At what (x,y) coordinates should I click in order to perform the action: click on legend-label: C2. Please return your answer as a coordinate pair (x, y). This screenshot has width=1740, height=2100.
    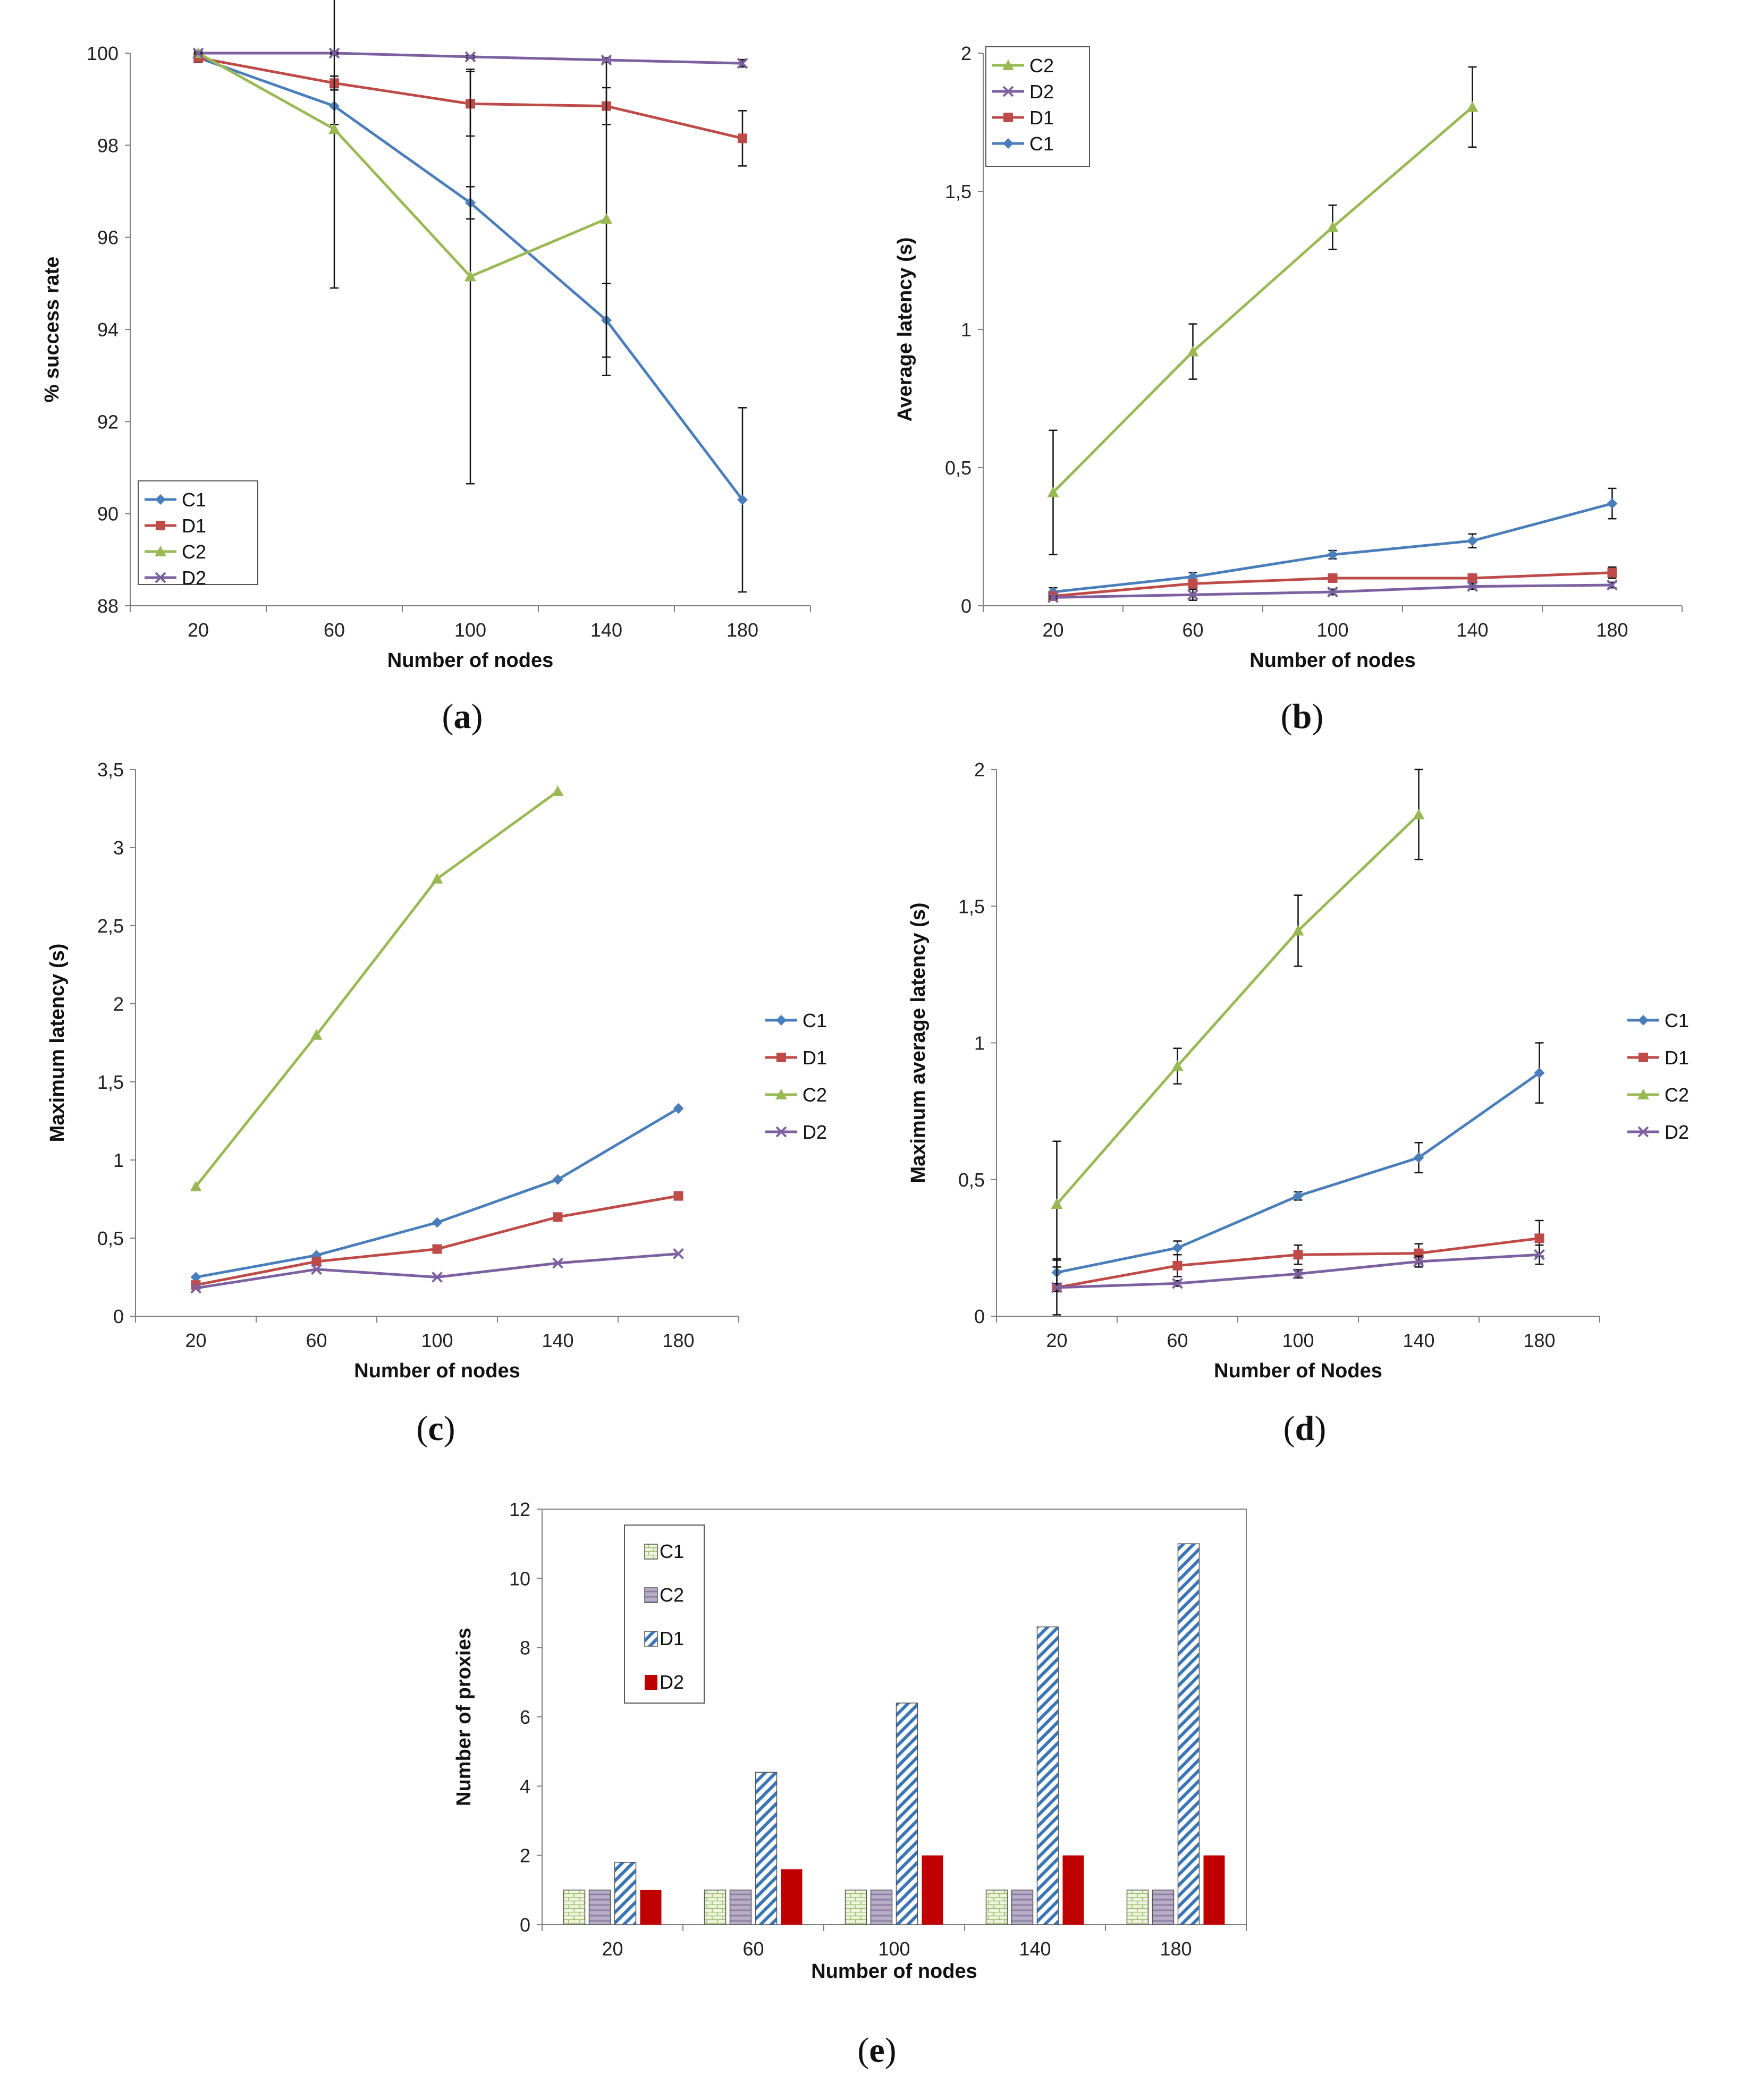
    Looking at the image, I should click on (1677, 1095).